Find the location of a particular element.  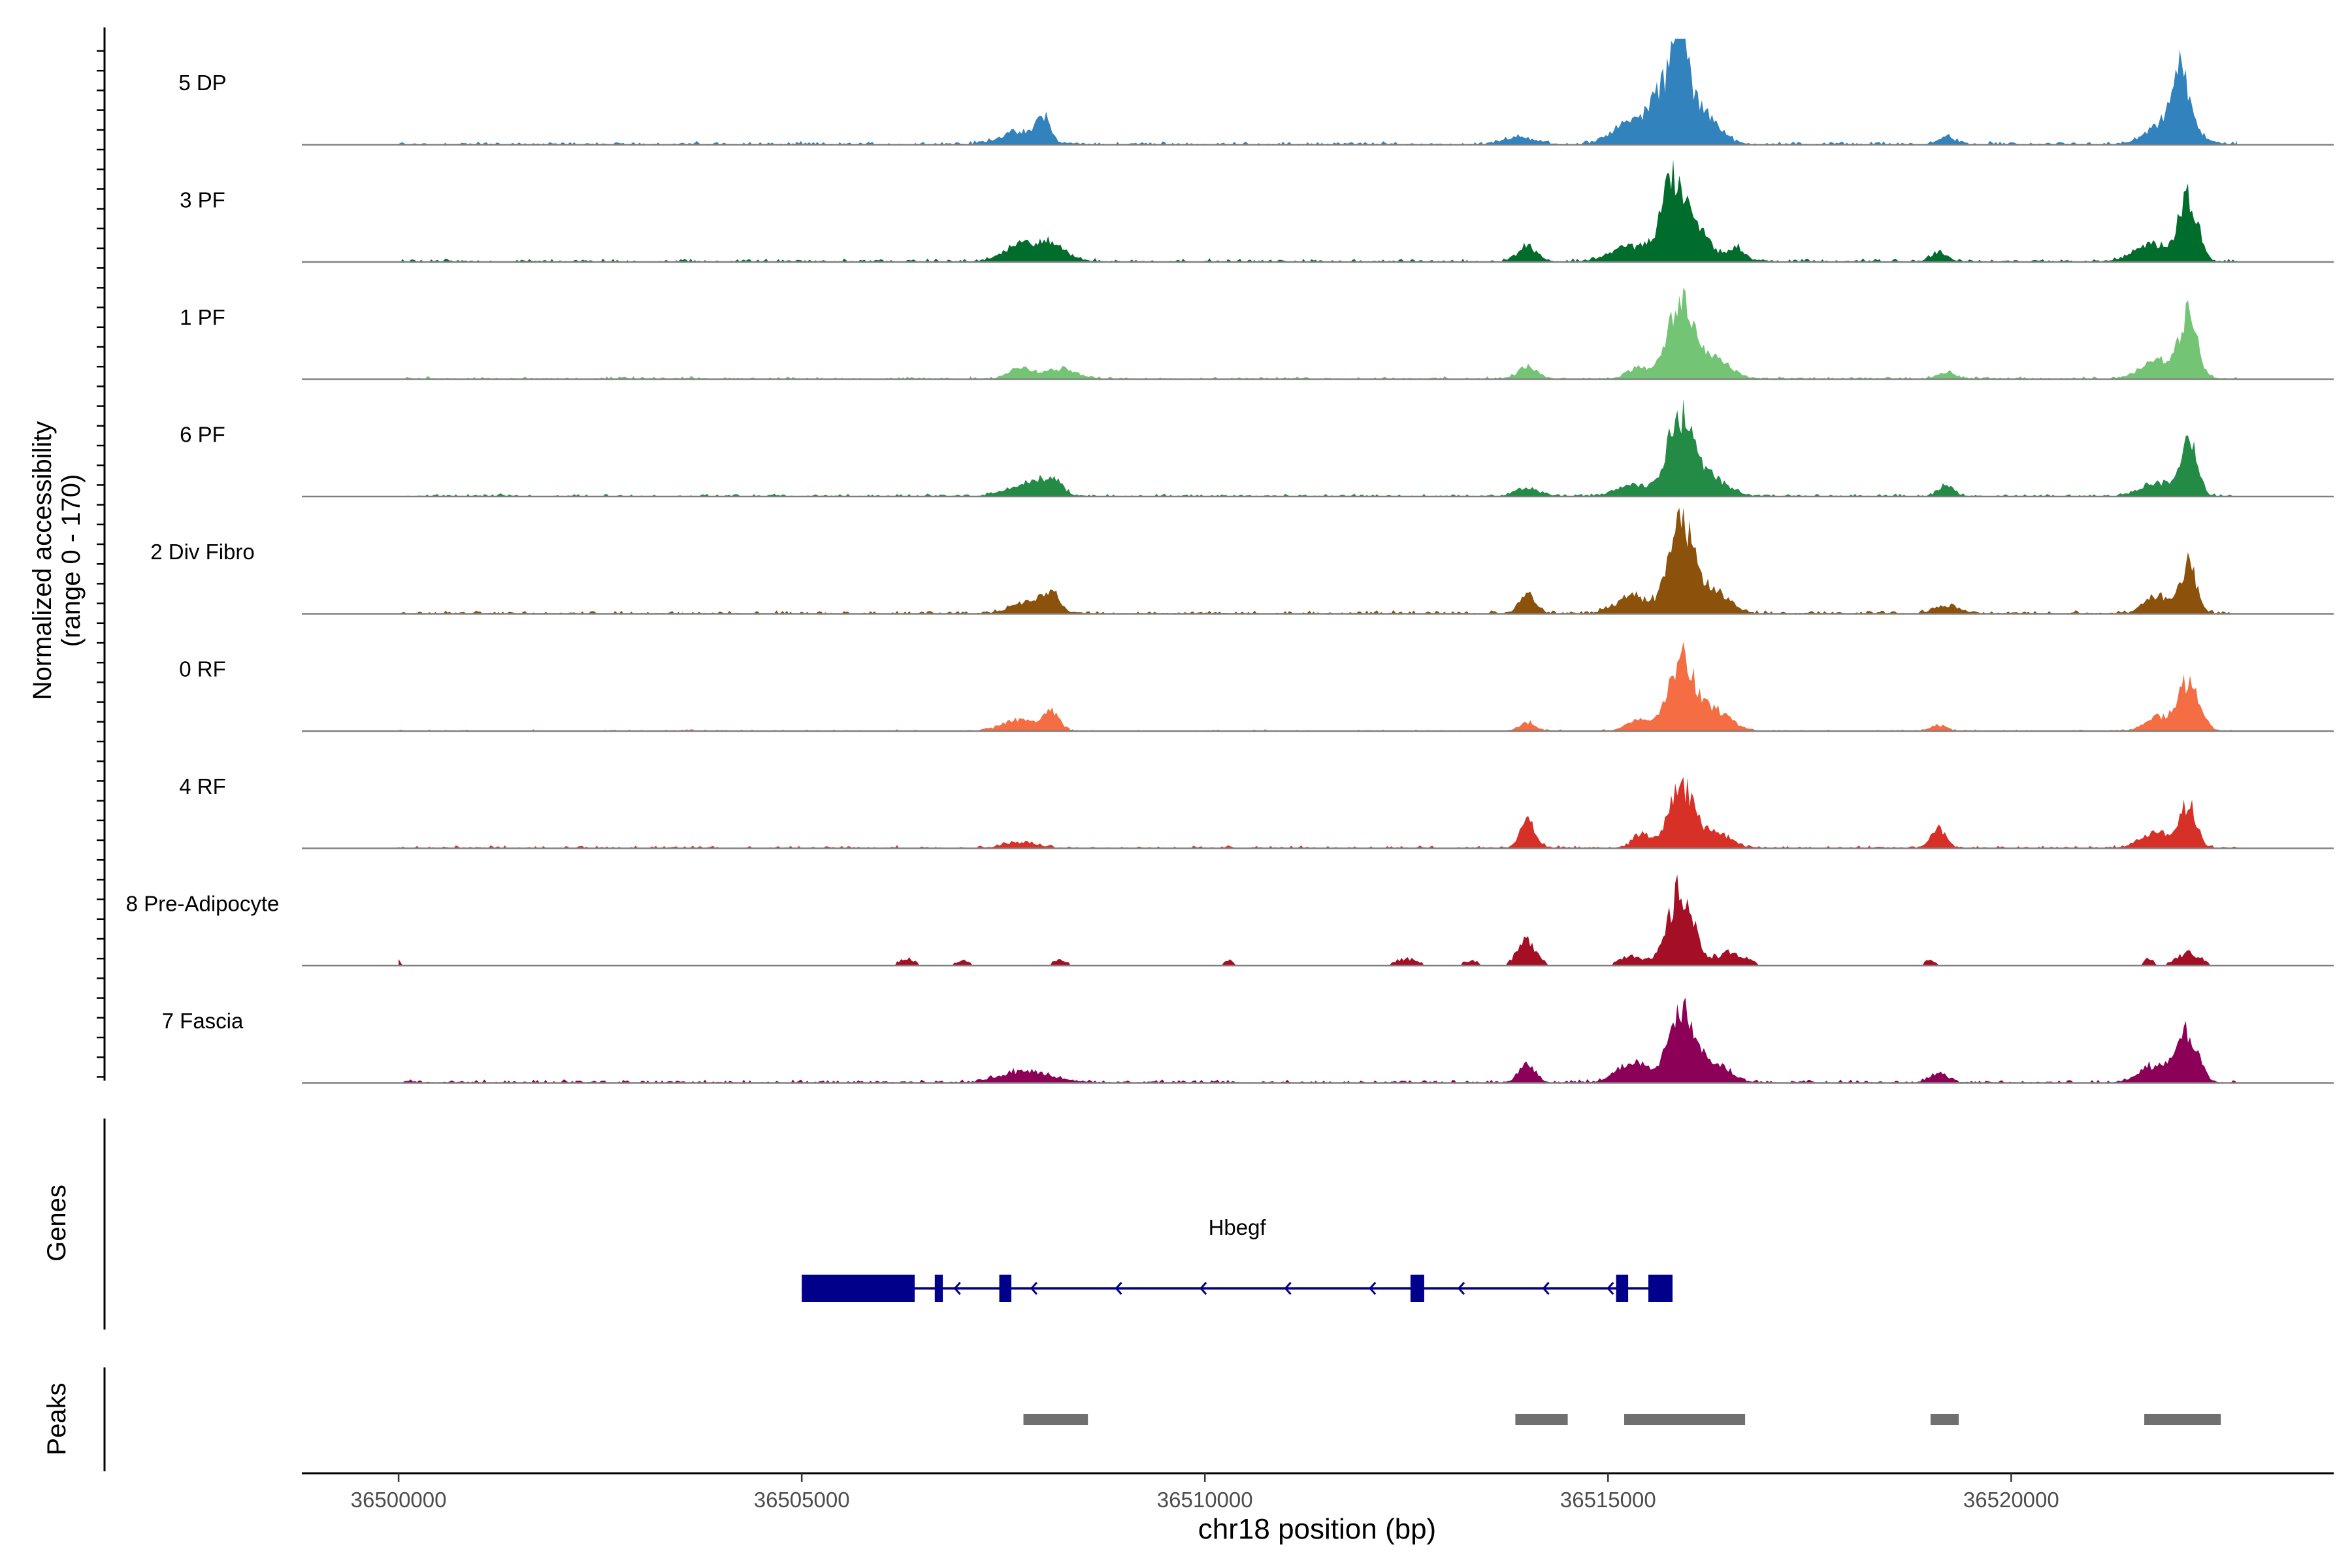

x-axis-label: chr18 position (bp) is located at coordinates (1317, 1529).